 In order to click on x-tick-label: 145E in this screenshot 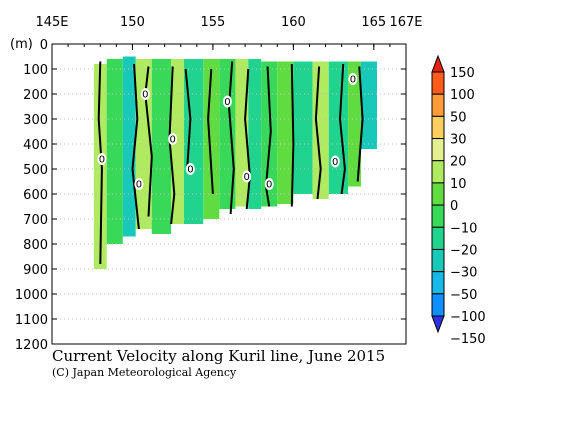, I will do `click(51, 22)`.